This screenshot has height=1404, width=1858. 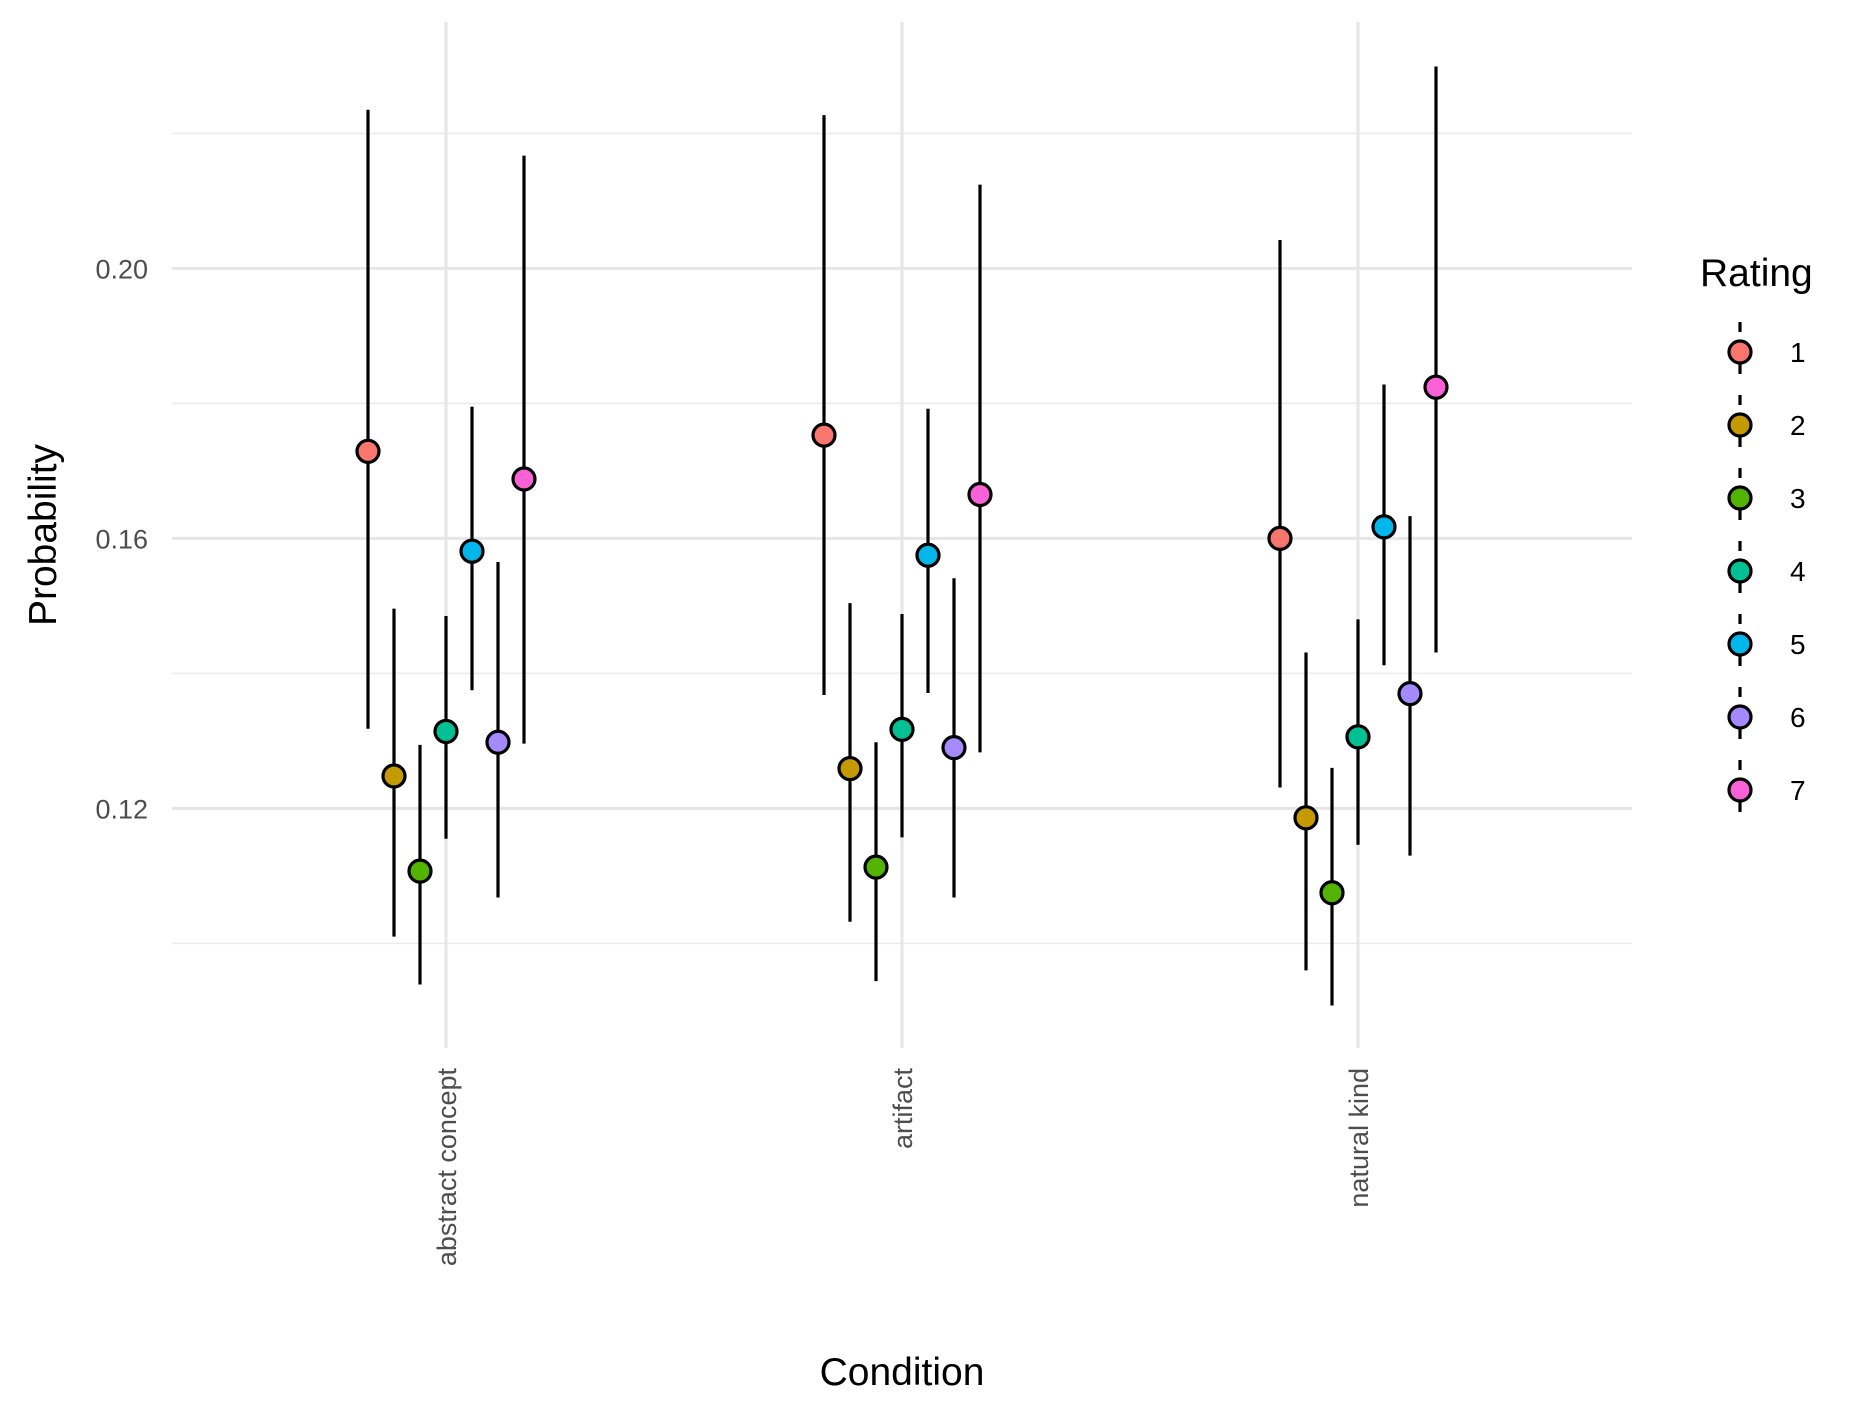 I want to click on legend-label: 6, so click(x=1798, y=717).